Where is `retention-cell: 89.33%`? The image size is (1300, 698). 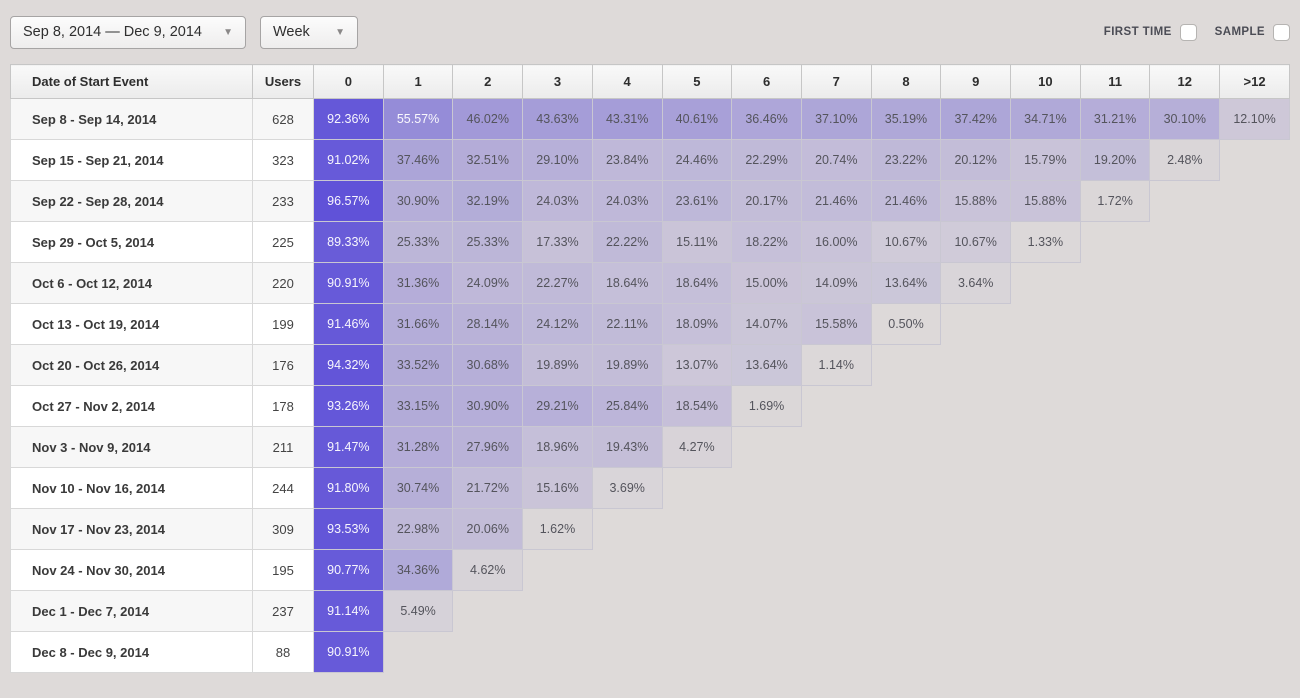
retention-cell: 89.33% is located at coordinates (348, 242).